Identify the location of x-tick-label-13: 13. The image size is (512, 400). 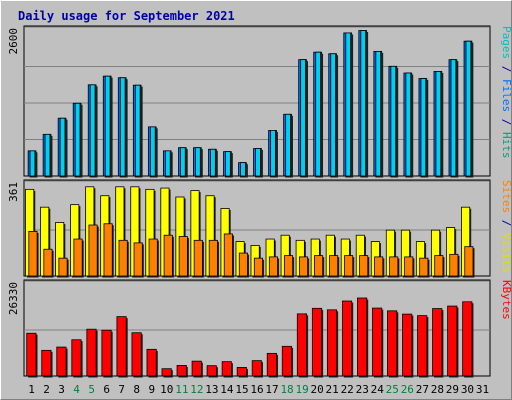
(211, 389).